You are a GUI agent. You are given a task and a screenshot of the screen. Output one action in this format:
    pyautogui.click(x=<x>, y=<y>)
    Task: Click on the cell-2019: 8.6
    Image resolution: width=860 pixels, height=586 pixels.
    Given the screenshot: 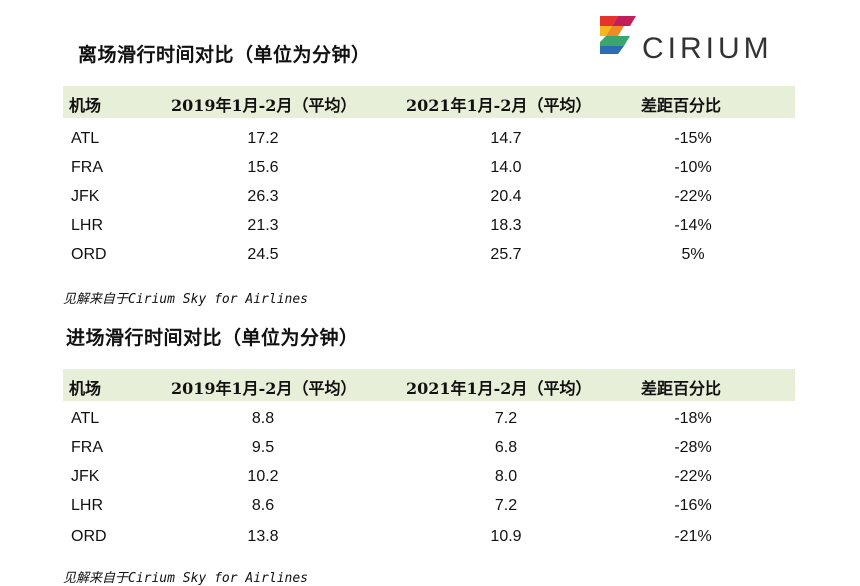 What is the action you would take?
    pyautogui.click(x=263, y=505)
    